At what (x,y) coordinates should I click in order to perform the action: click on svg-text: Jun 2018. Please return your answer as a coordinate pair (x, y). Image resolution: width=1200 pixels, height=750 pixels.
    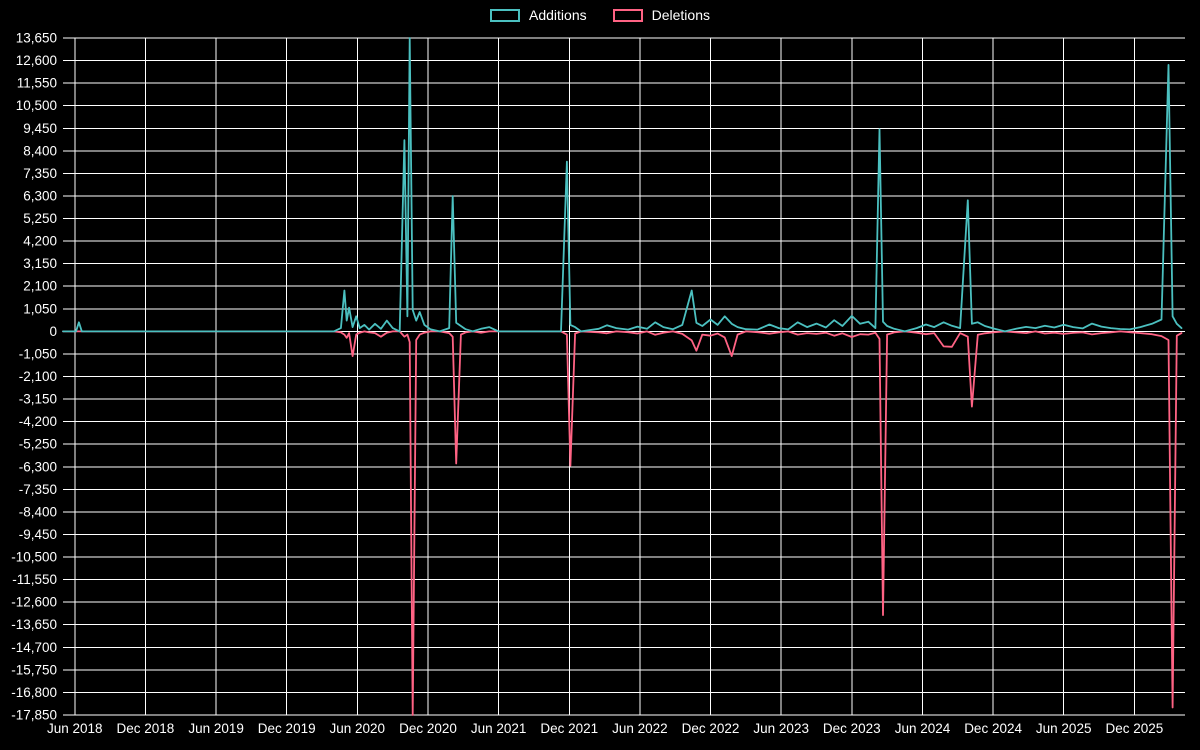
    Looking at the image, I should click on (75, 728).